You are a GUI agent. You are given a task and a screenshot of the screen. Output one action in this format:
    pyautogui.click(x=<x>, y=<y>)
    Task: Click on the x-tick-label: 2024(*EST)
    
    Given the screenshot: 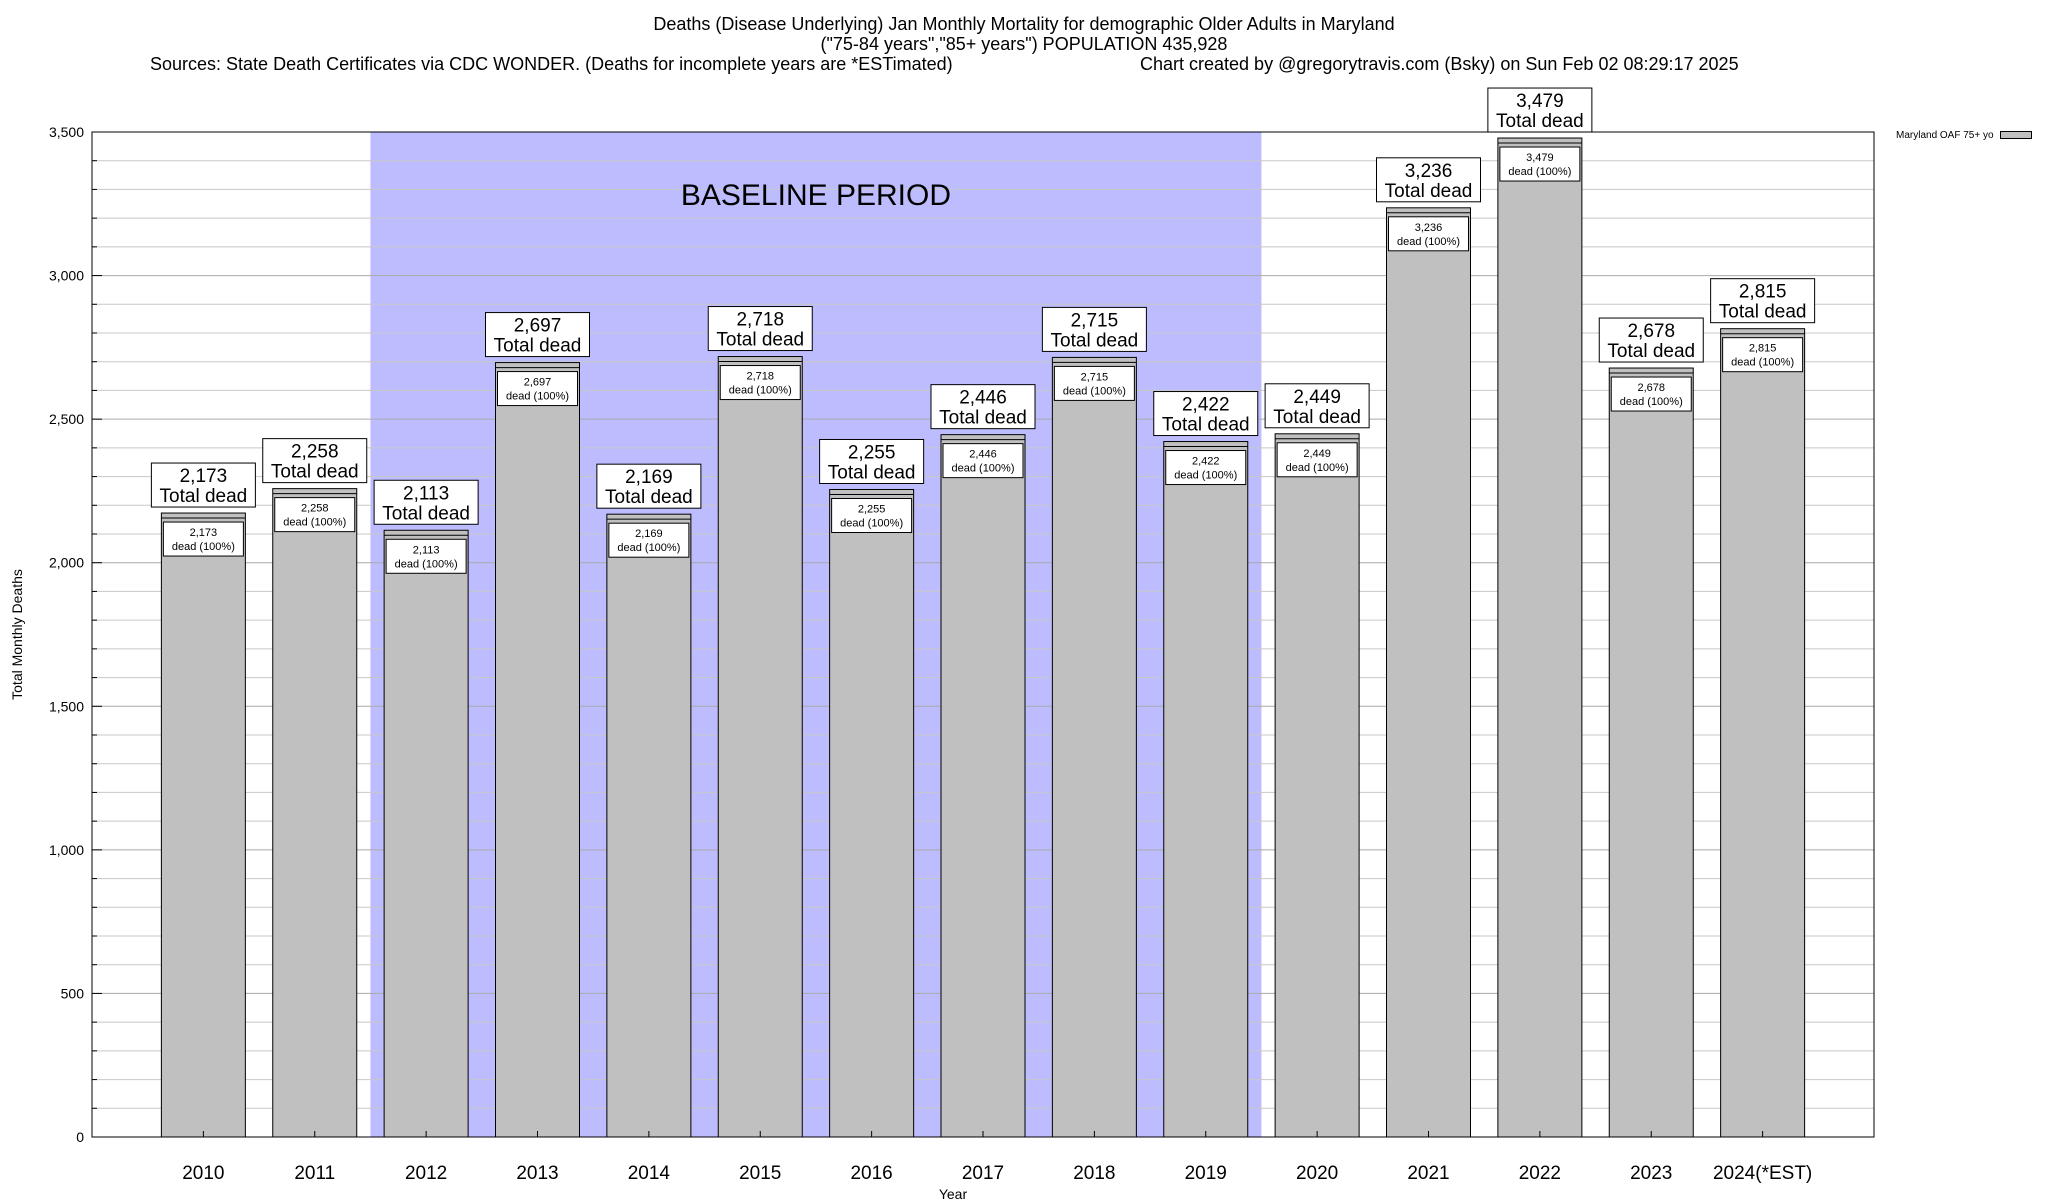 What is the action you would take?
    pyautogui.click(x=1762, y=1173)
    